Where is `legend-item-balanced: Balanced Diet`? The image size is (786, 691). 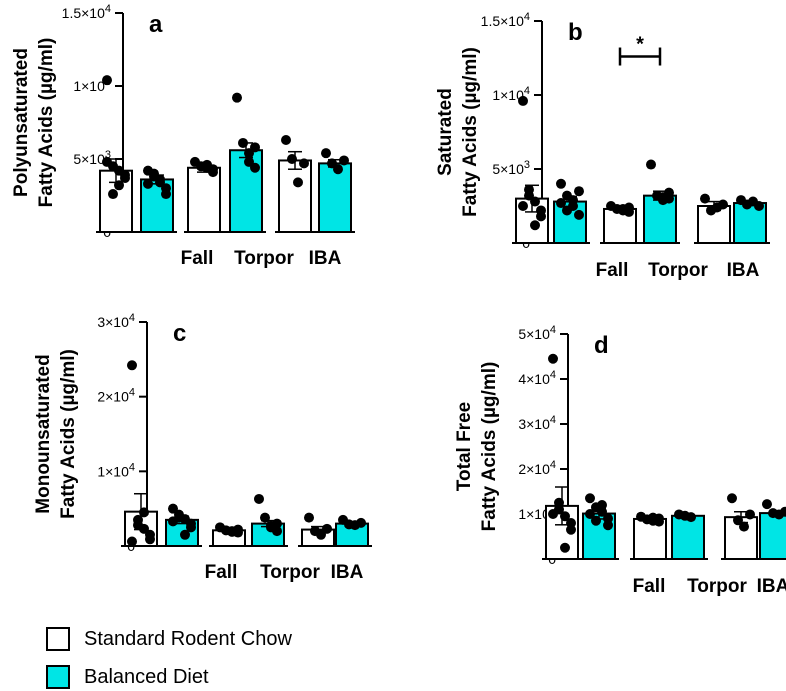
legend-item-balanced: Balanced Diet is located at coordinates (127, 677).